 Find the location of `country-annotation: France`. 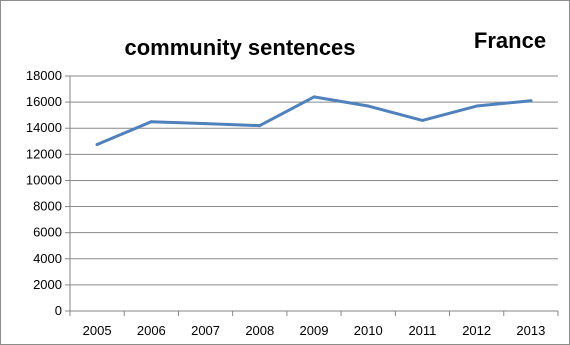

country-annotation: France is located at coordinates (510, 40).